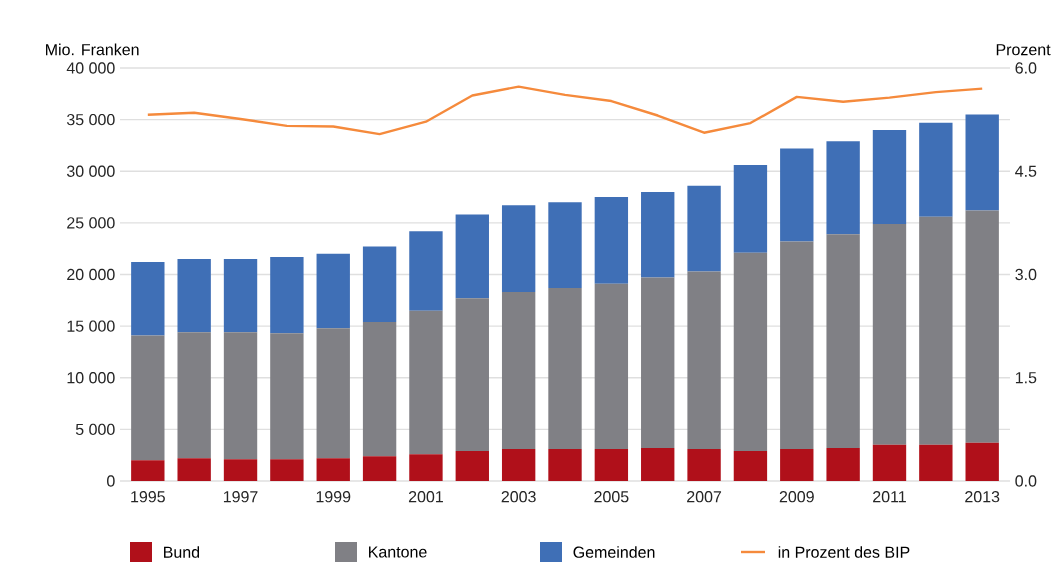 The height and width of the screenshot is (572, 1063). I want to click on y2-tick-label: 6.0, so click(1026, 68).